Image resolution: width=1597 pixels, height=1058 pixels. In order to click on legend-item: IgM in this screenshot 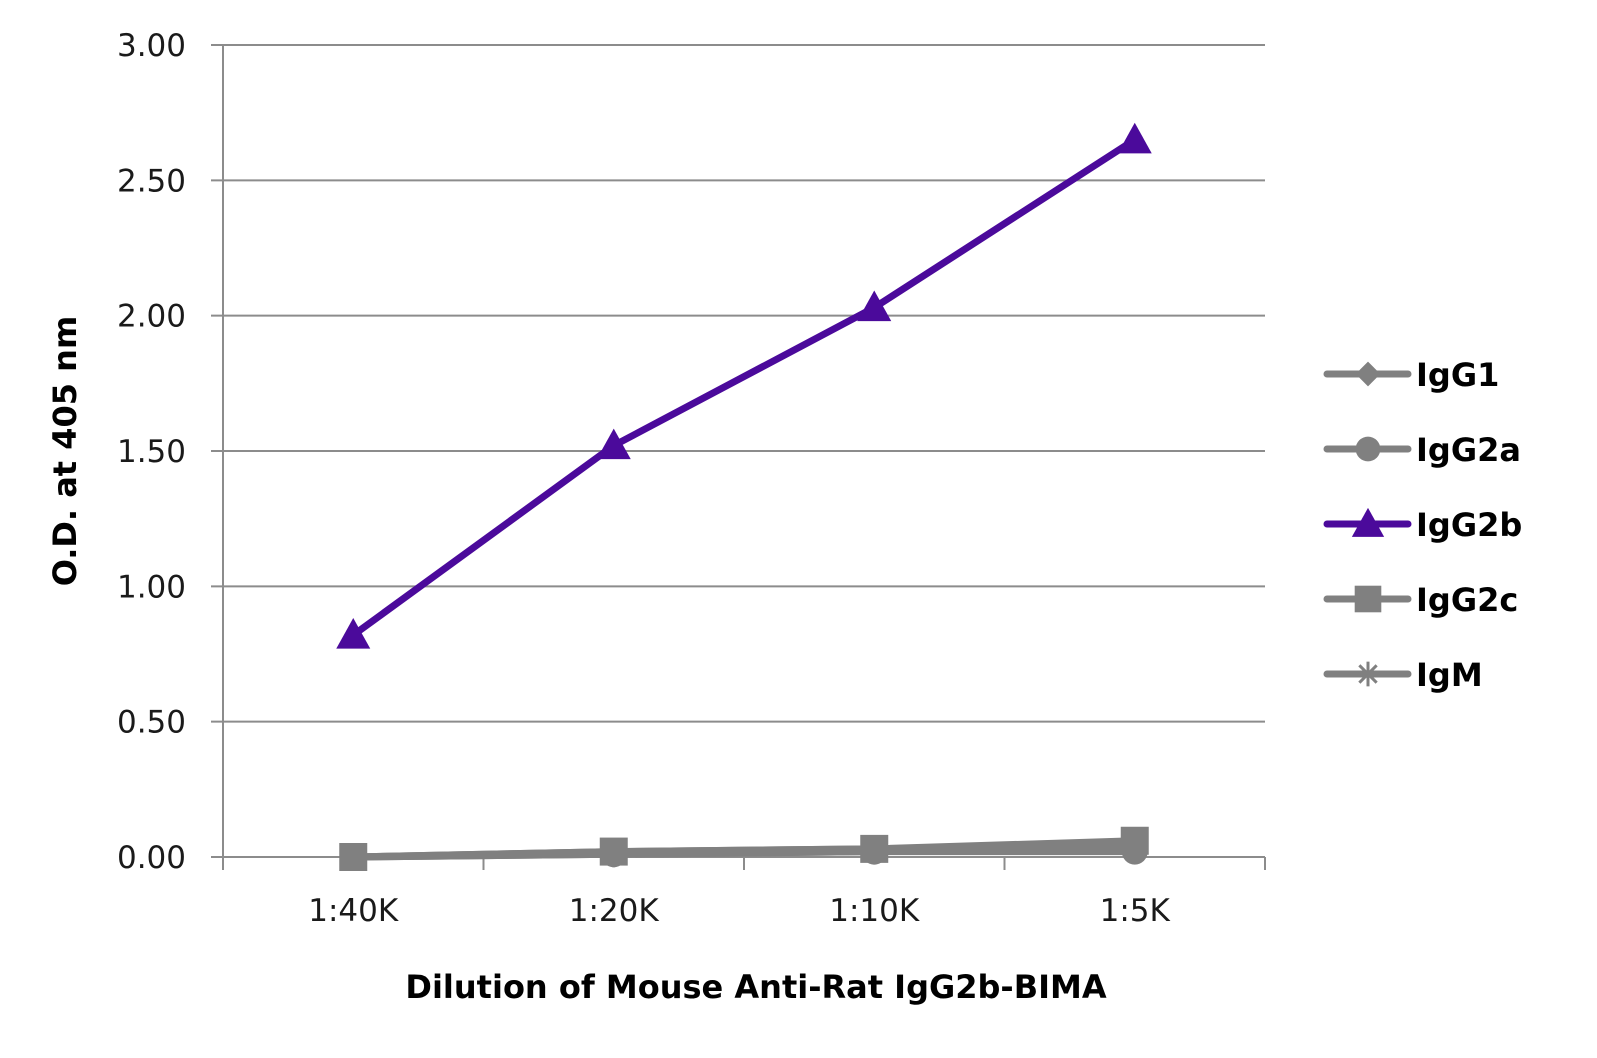, I will do `click(1403, 675)`.